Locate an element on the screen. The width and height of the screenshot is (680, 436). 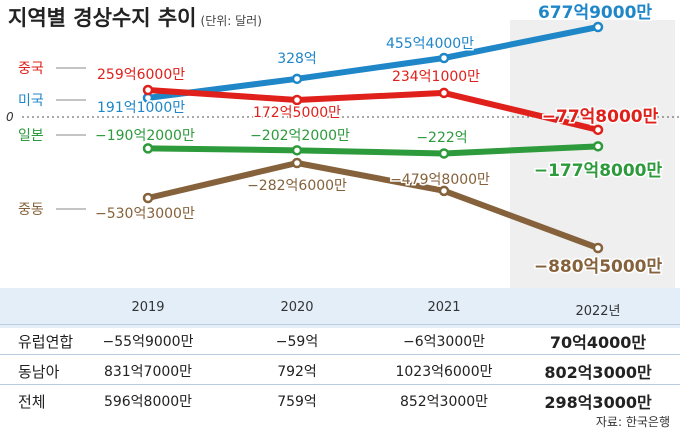
data-label: −282억6000만 is located at coordinates (297, 186).